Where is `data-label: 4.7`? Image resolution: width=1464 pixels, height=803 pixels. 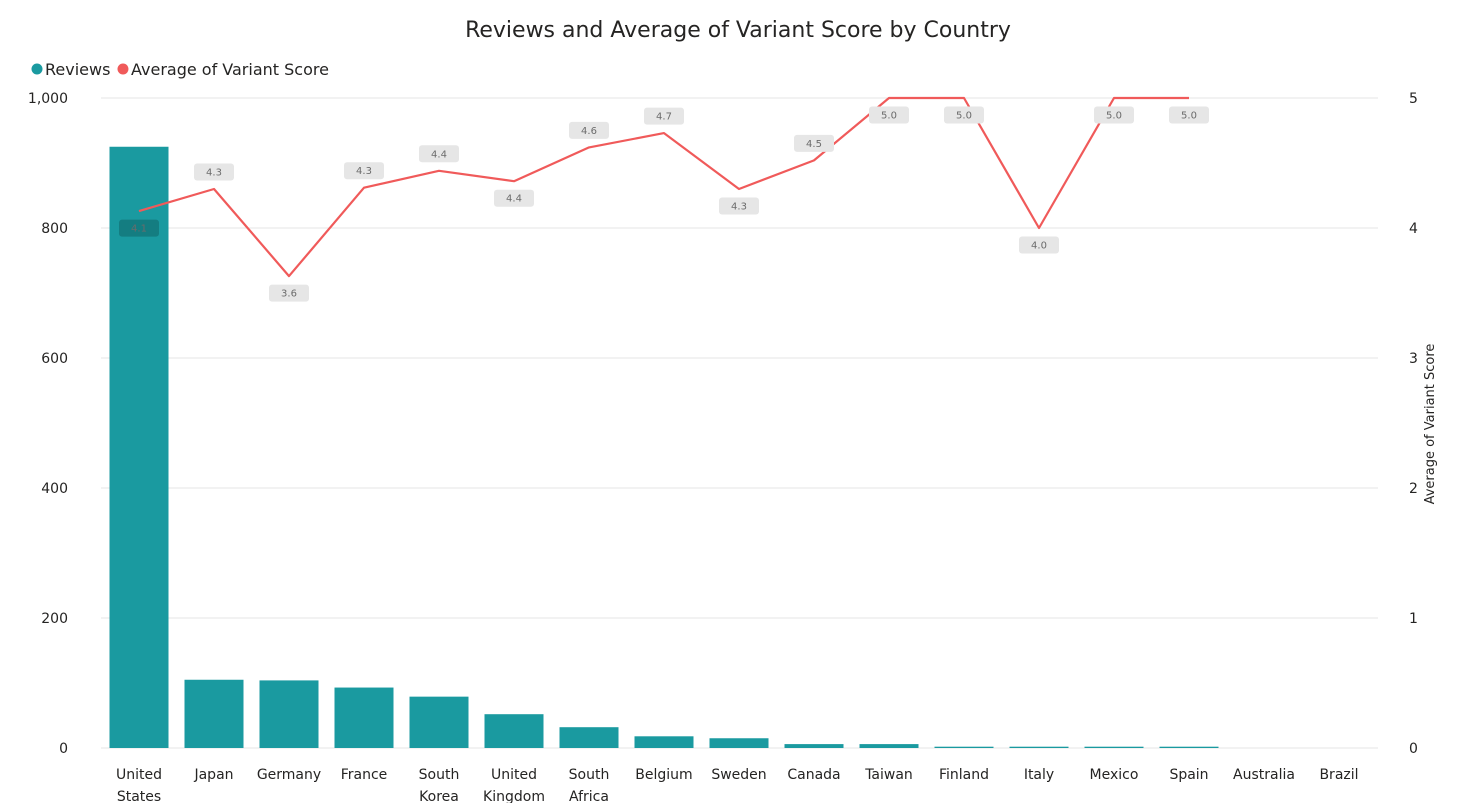 data-label: 4.7 is located at coordinates (664, 117).